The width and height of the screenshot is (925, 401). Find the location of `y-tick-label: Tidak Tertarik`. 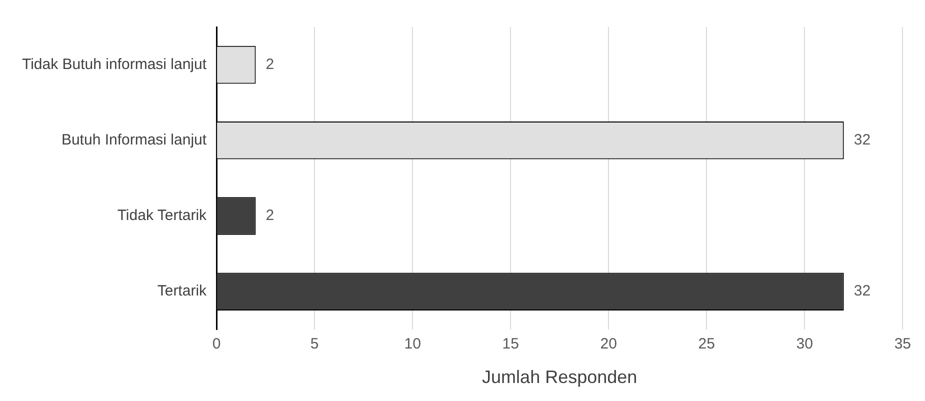

y-tick-label: Tidak Tertarik is located at coordinates (162, 215).